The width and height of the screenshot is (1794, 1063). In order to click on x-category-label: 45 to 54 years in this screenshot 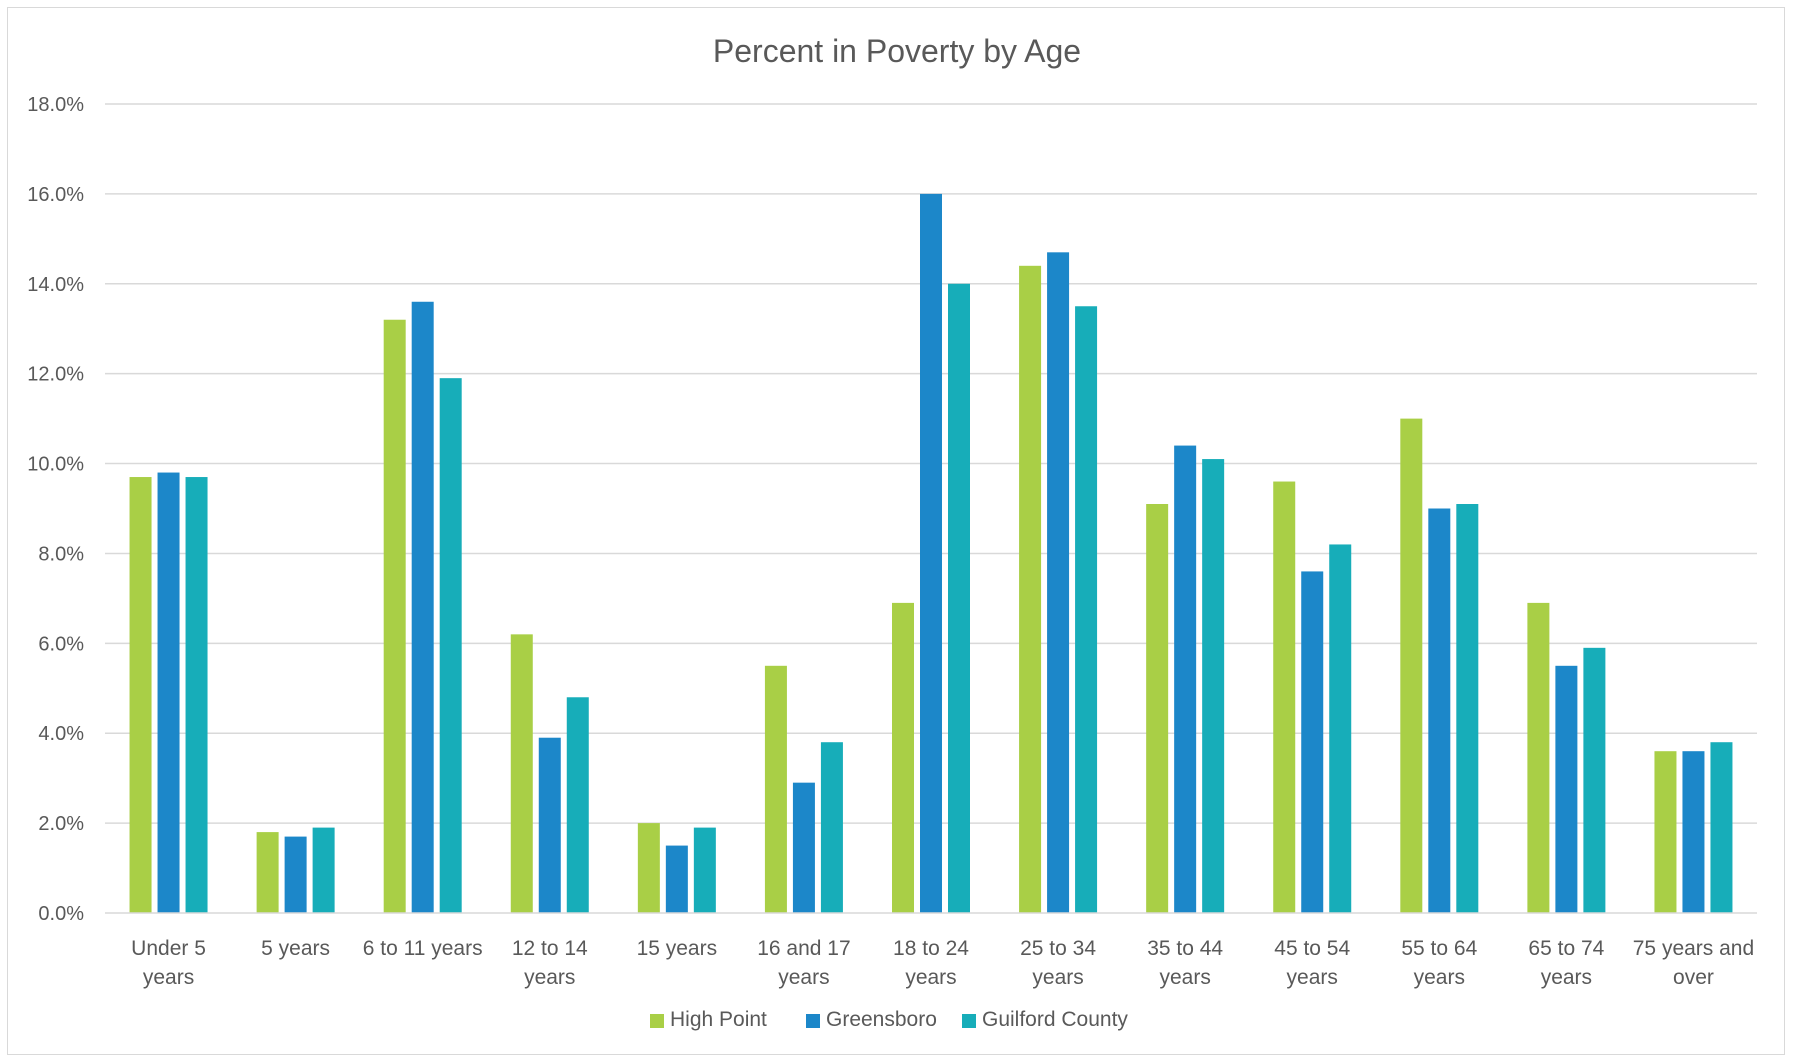, I will do `click(1312, 963)`.